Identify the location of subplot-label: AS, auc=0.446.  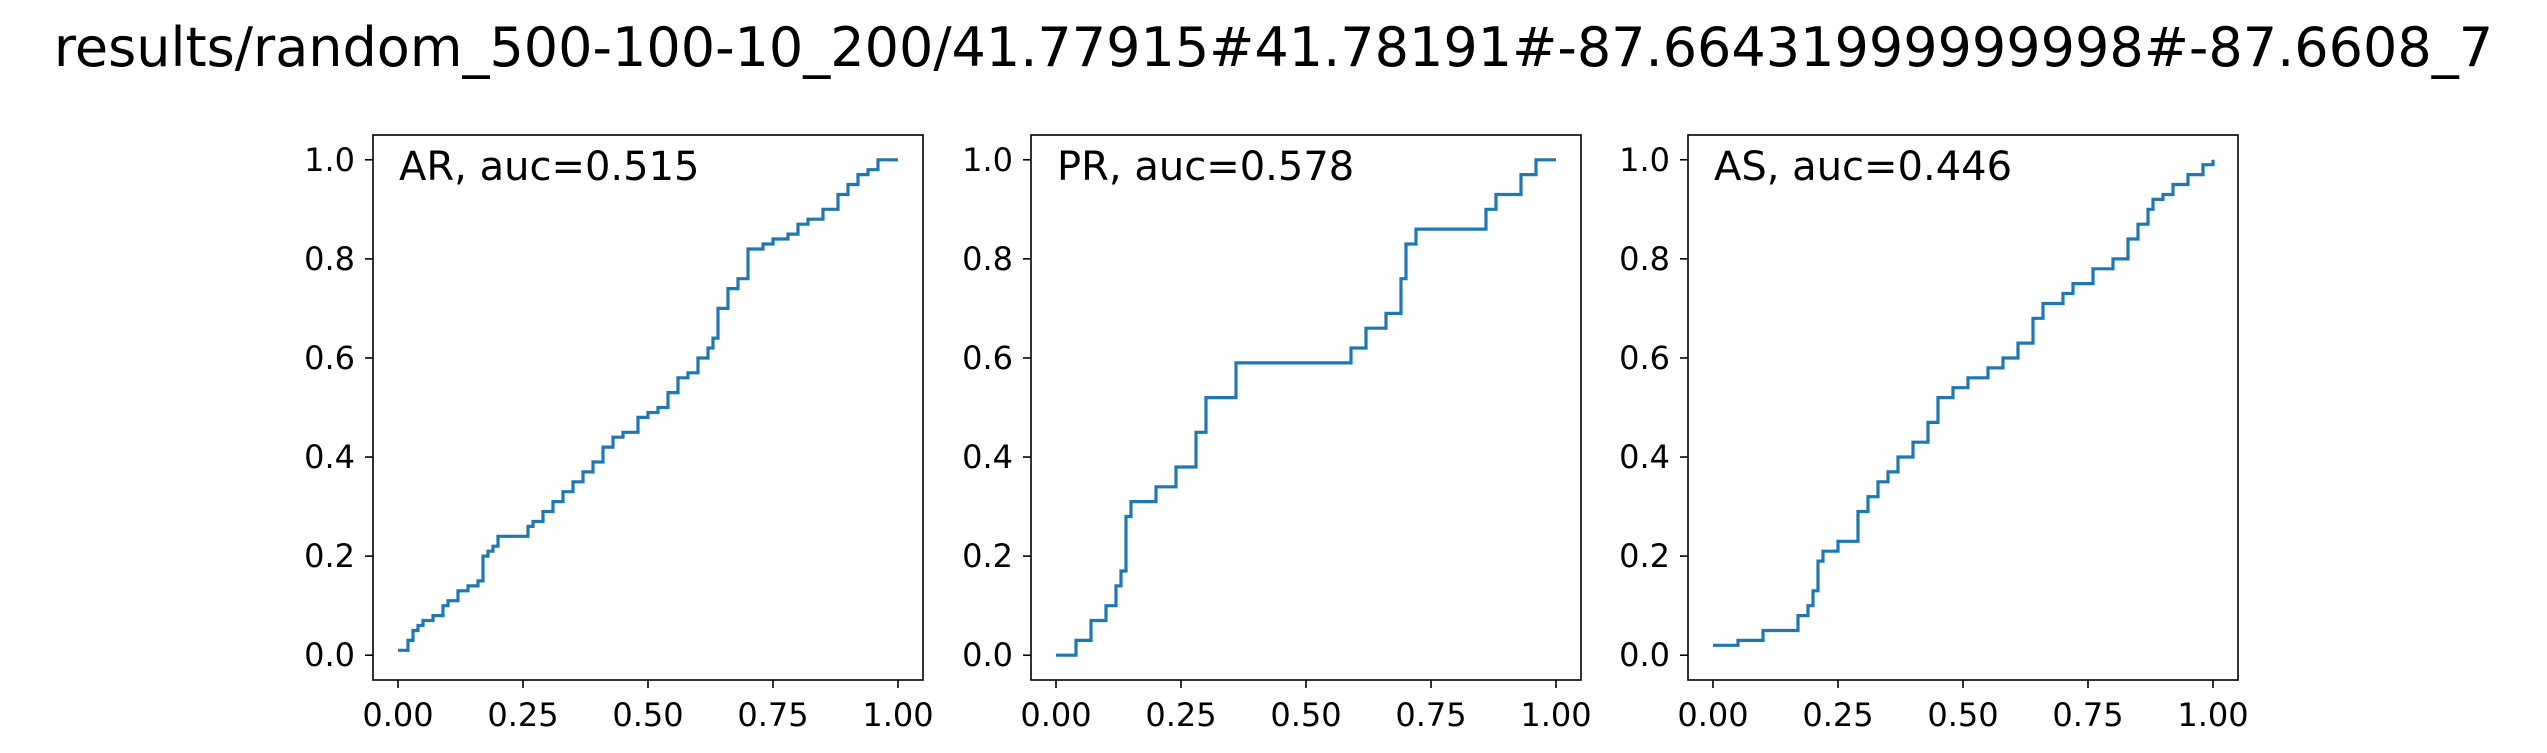
(1863, 167).